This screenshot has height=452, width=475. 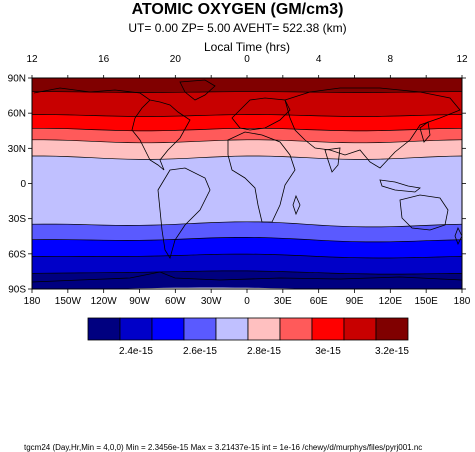 I want to click on colorbar-label: 3e-15, so click(x=328, y=351).